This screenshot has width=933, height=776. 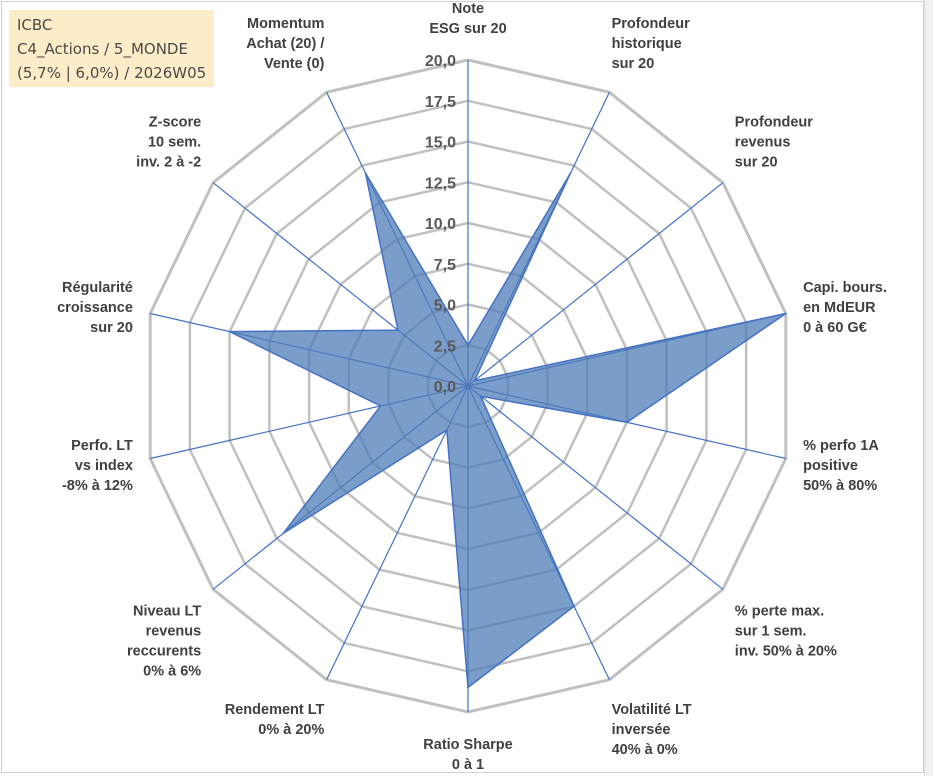 What do you see at coordinates (97, 486) in the screenshot?
I see `category-label-line: -8% à 12%` at bounding box center [97, 486].